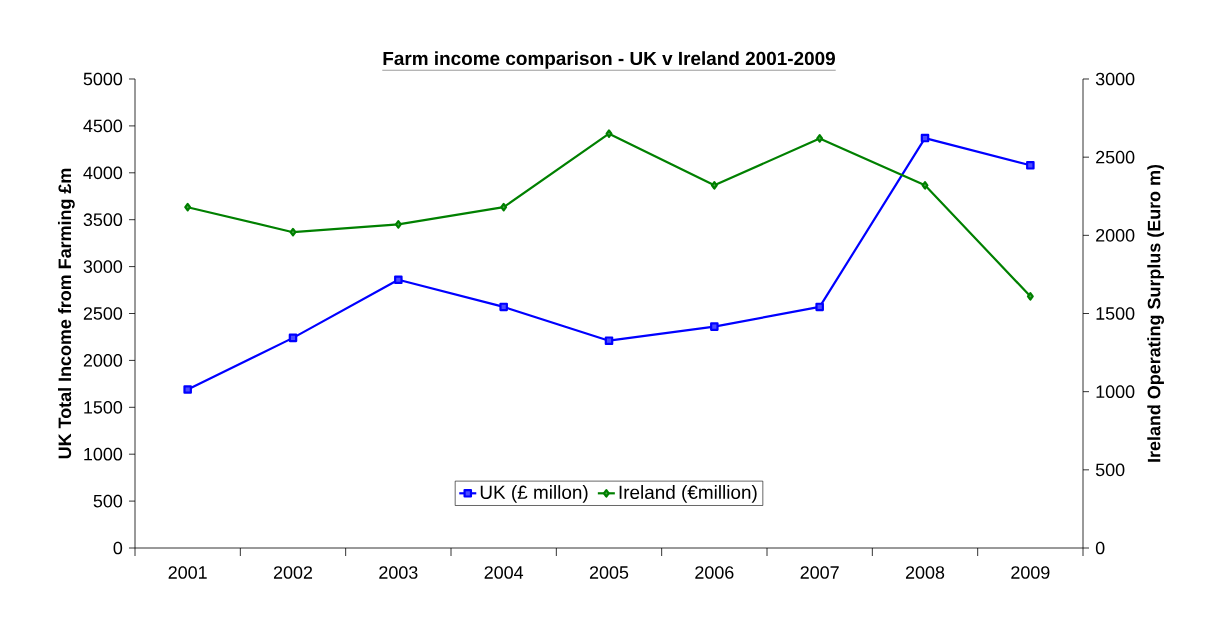  I want to click on x-tick-label: 2009, so click(1030, 572).